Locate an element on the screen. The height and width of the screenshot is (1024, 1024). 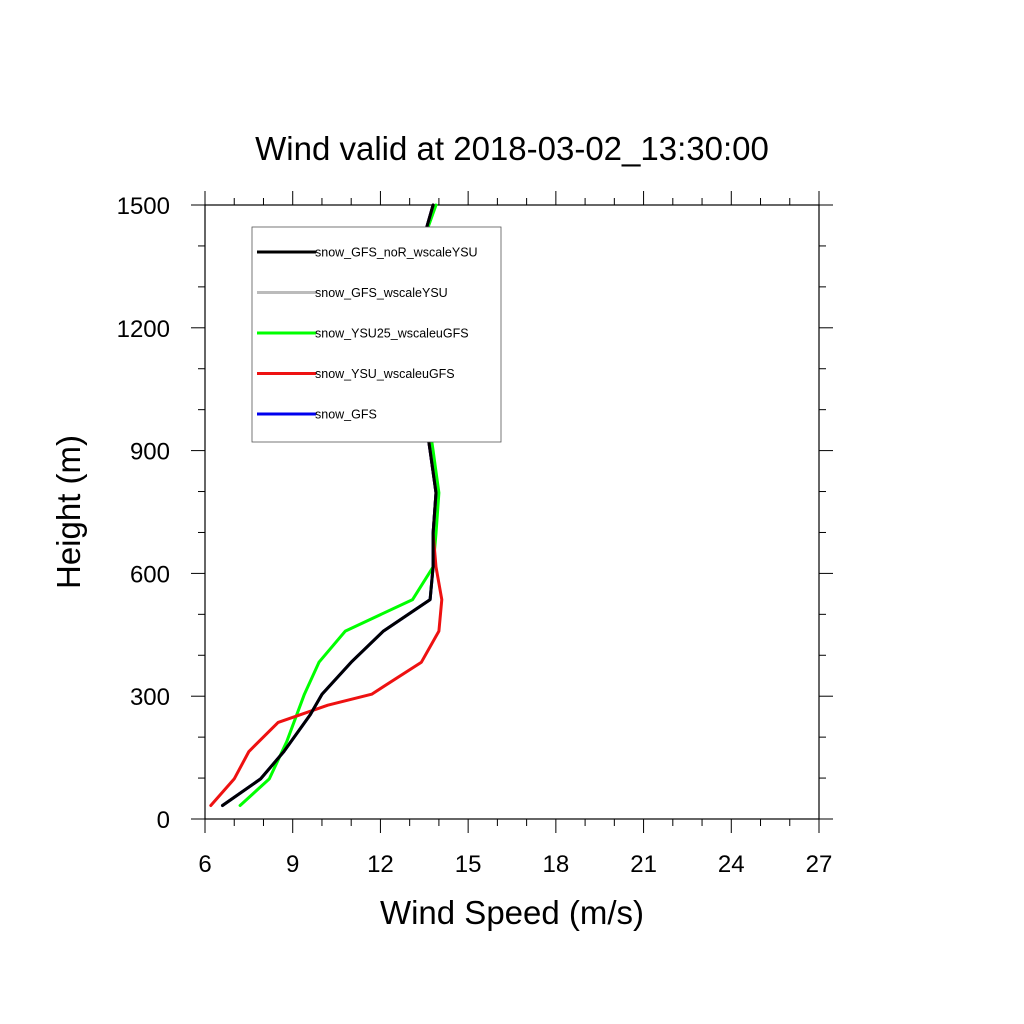
legend-label: snow_YSU25_wscaleuGFS is located at coordinates (392, 334).